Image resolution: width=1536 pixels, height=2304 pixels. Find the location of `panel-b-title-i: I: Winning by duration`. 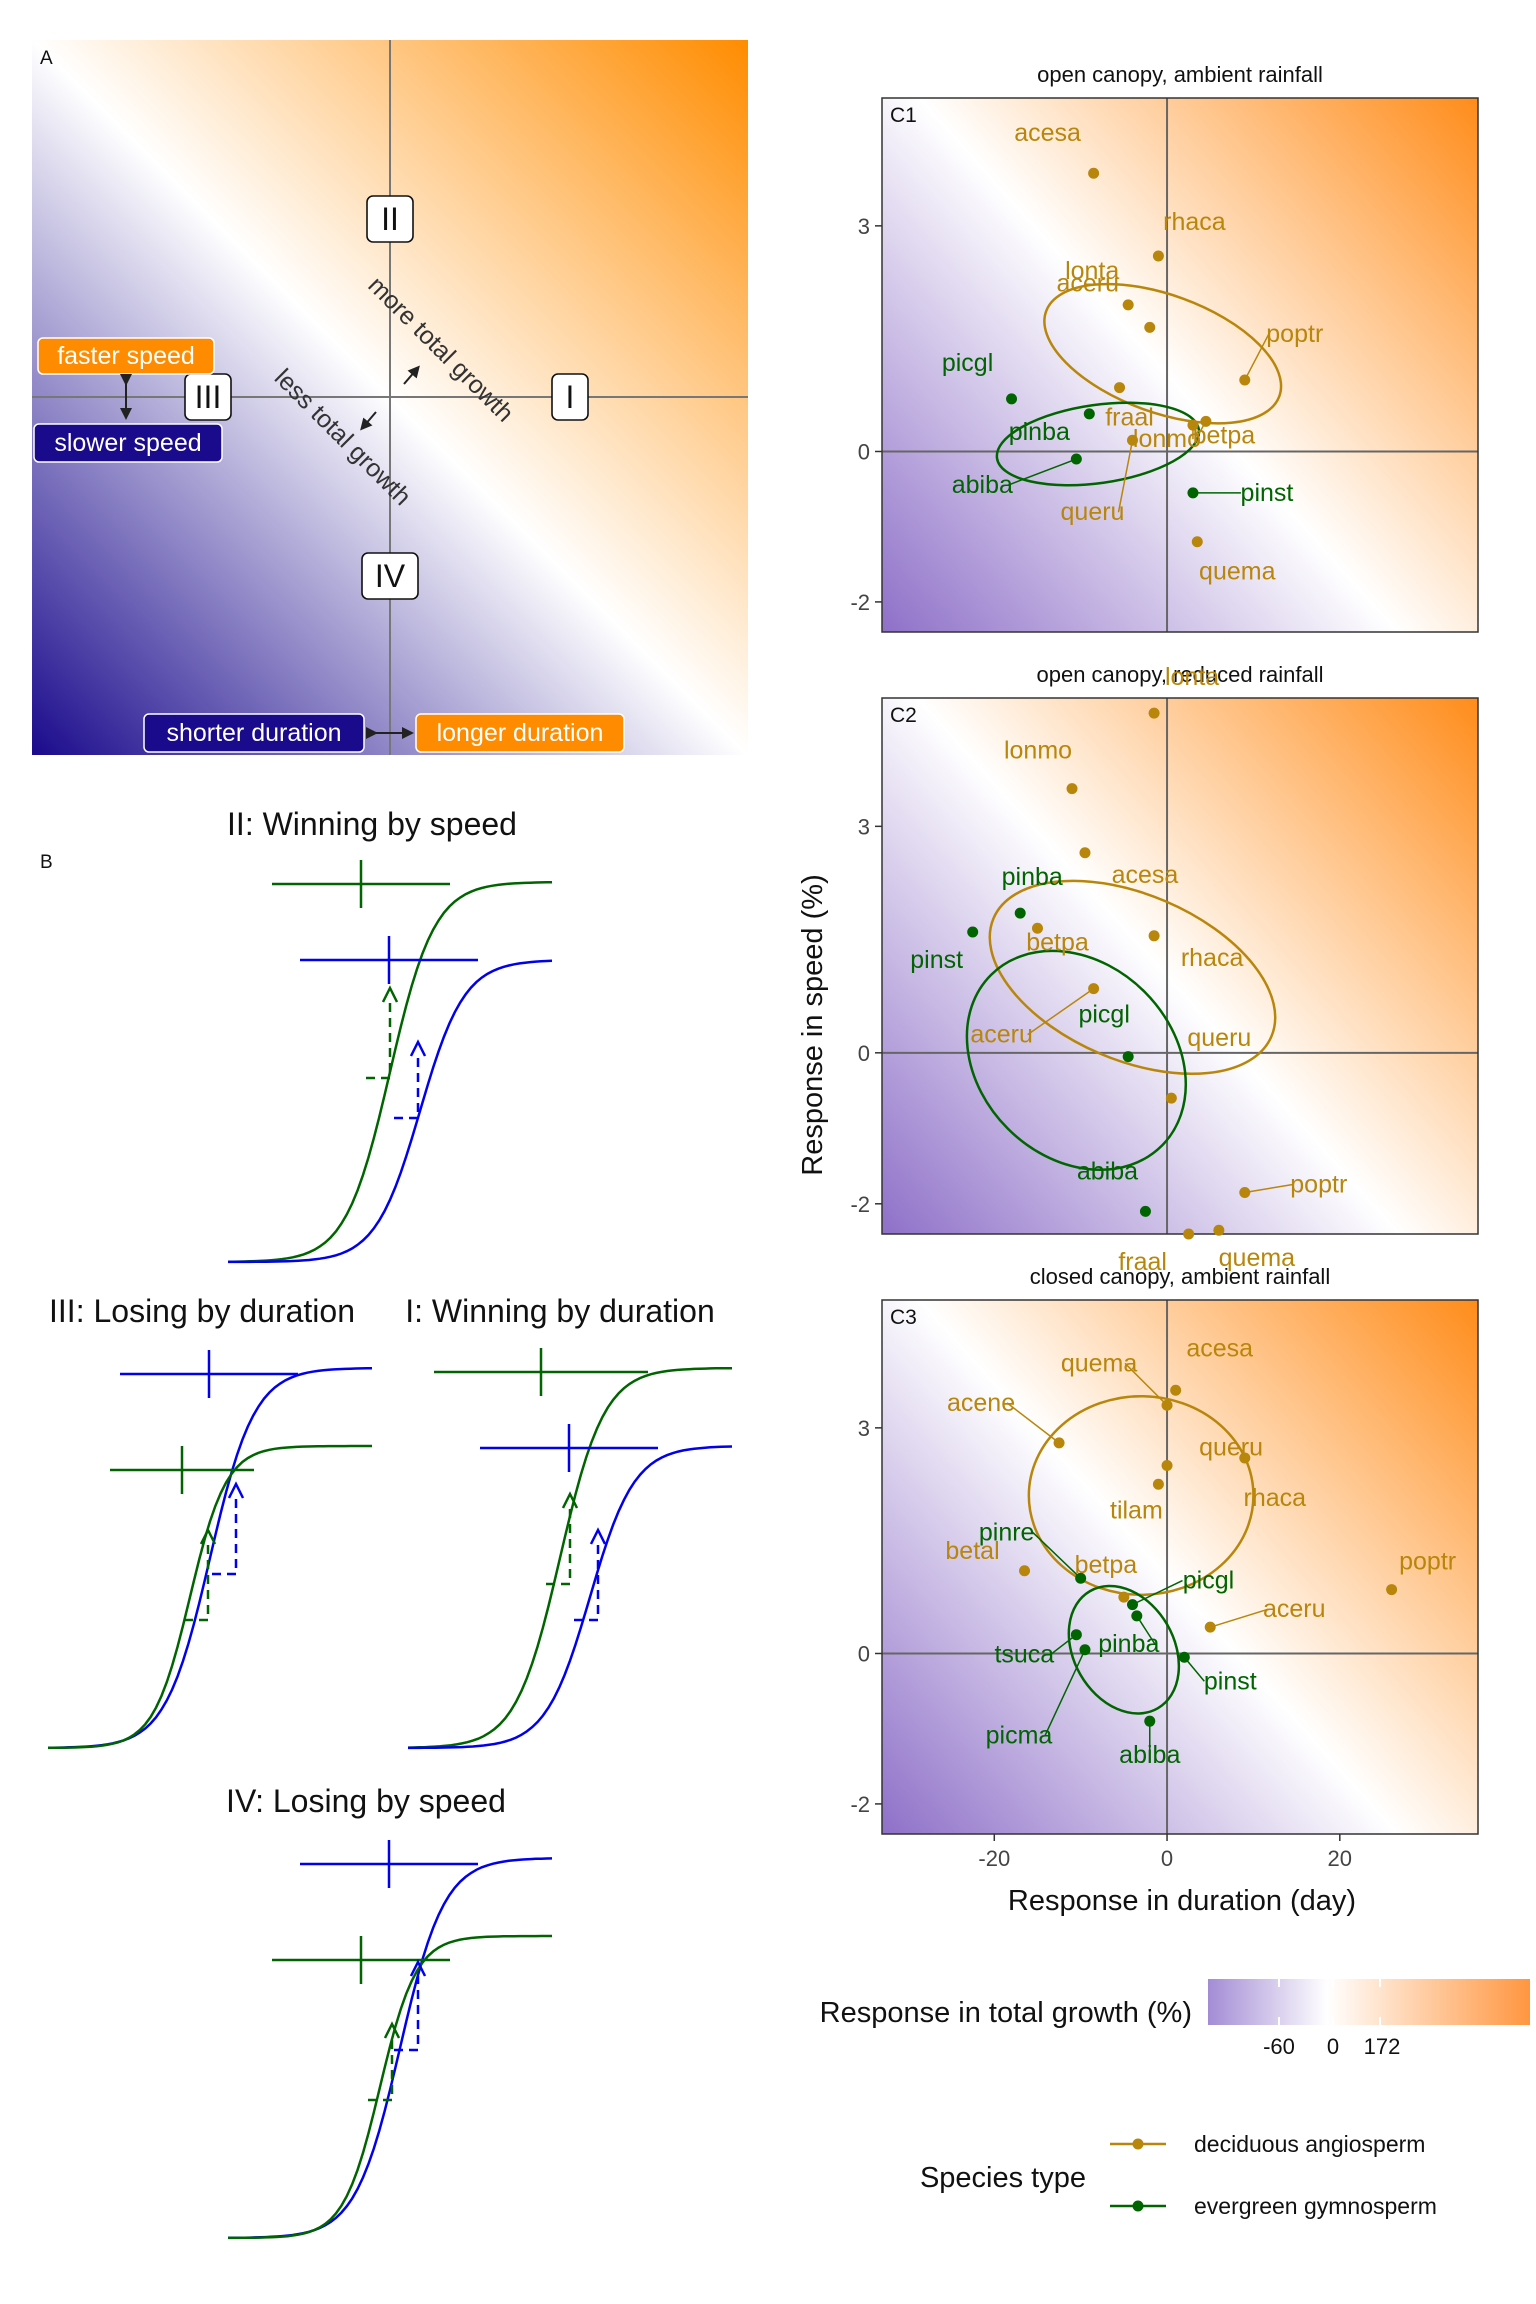

panel-b-title-i: I: Winning by duration is located at coordinates (560, 1311).